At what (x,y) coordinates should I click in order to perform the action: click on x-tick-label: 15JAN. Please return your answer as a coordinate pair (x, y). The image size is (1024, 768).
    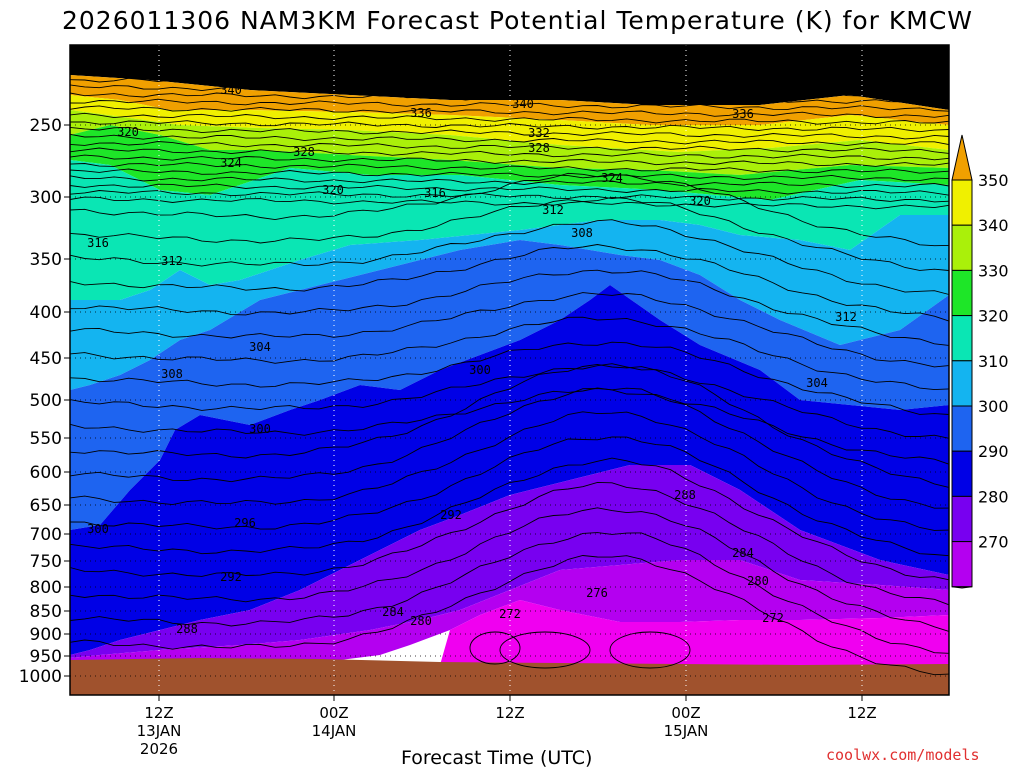
    Looking at the image, I should click on (686, 731).